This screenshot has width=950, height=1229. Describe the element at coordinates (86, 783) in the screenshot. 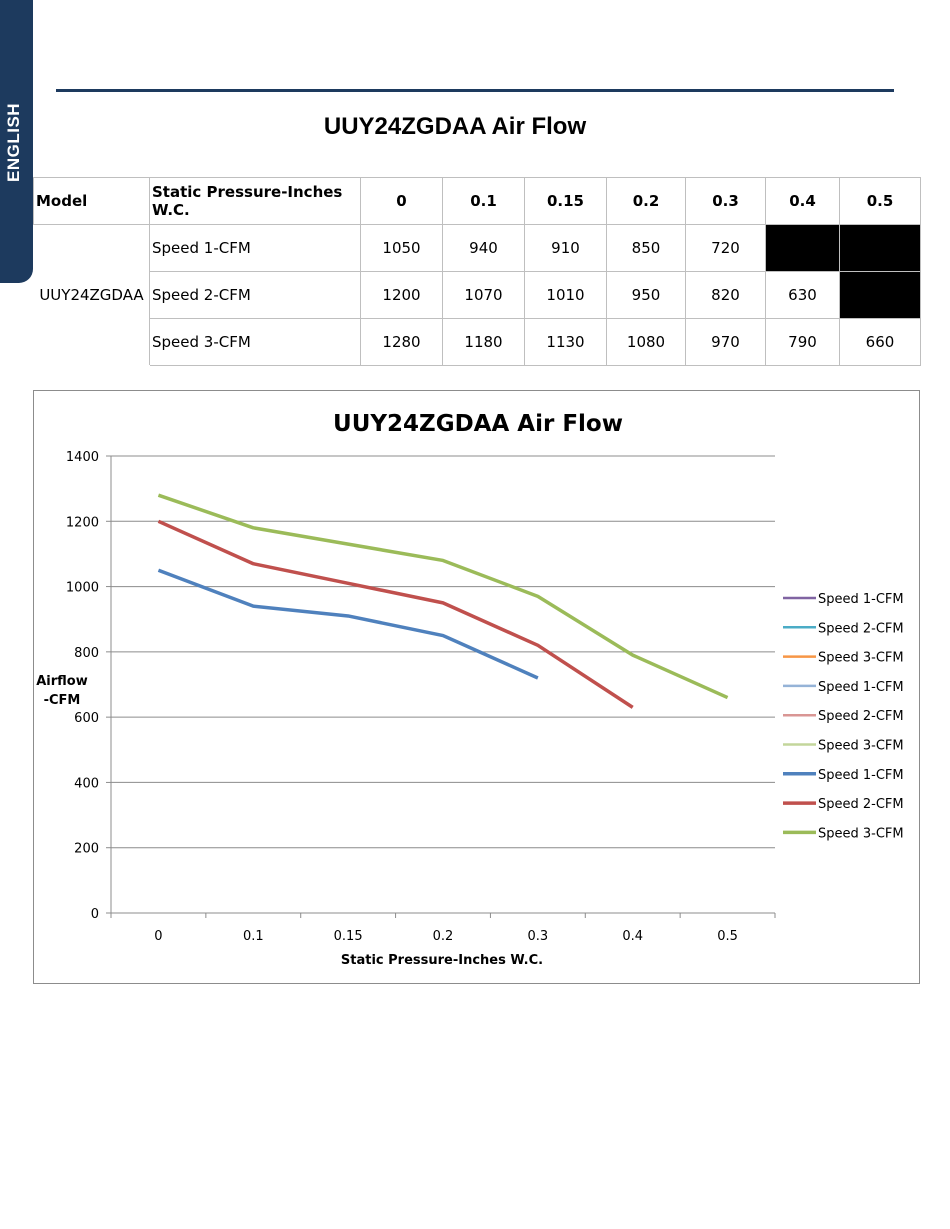

I see `y-tick-label: 400` at that location.